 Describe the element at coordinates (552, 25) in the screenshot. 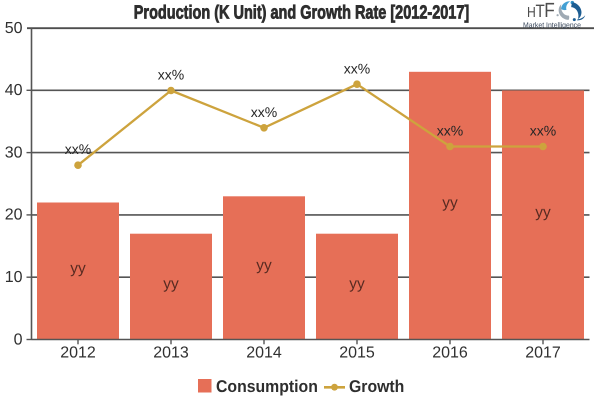

I see `svg-text: Market Intelligence` at that location.